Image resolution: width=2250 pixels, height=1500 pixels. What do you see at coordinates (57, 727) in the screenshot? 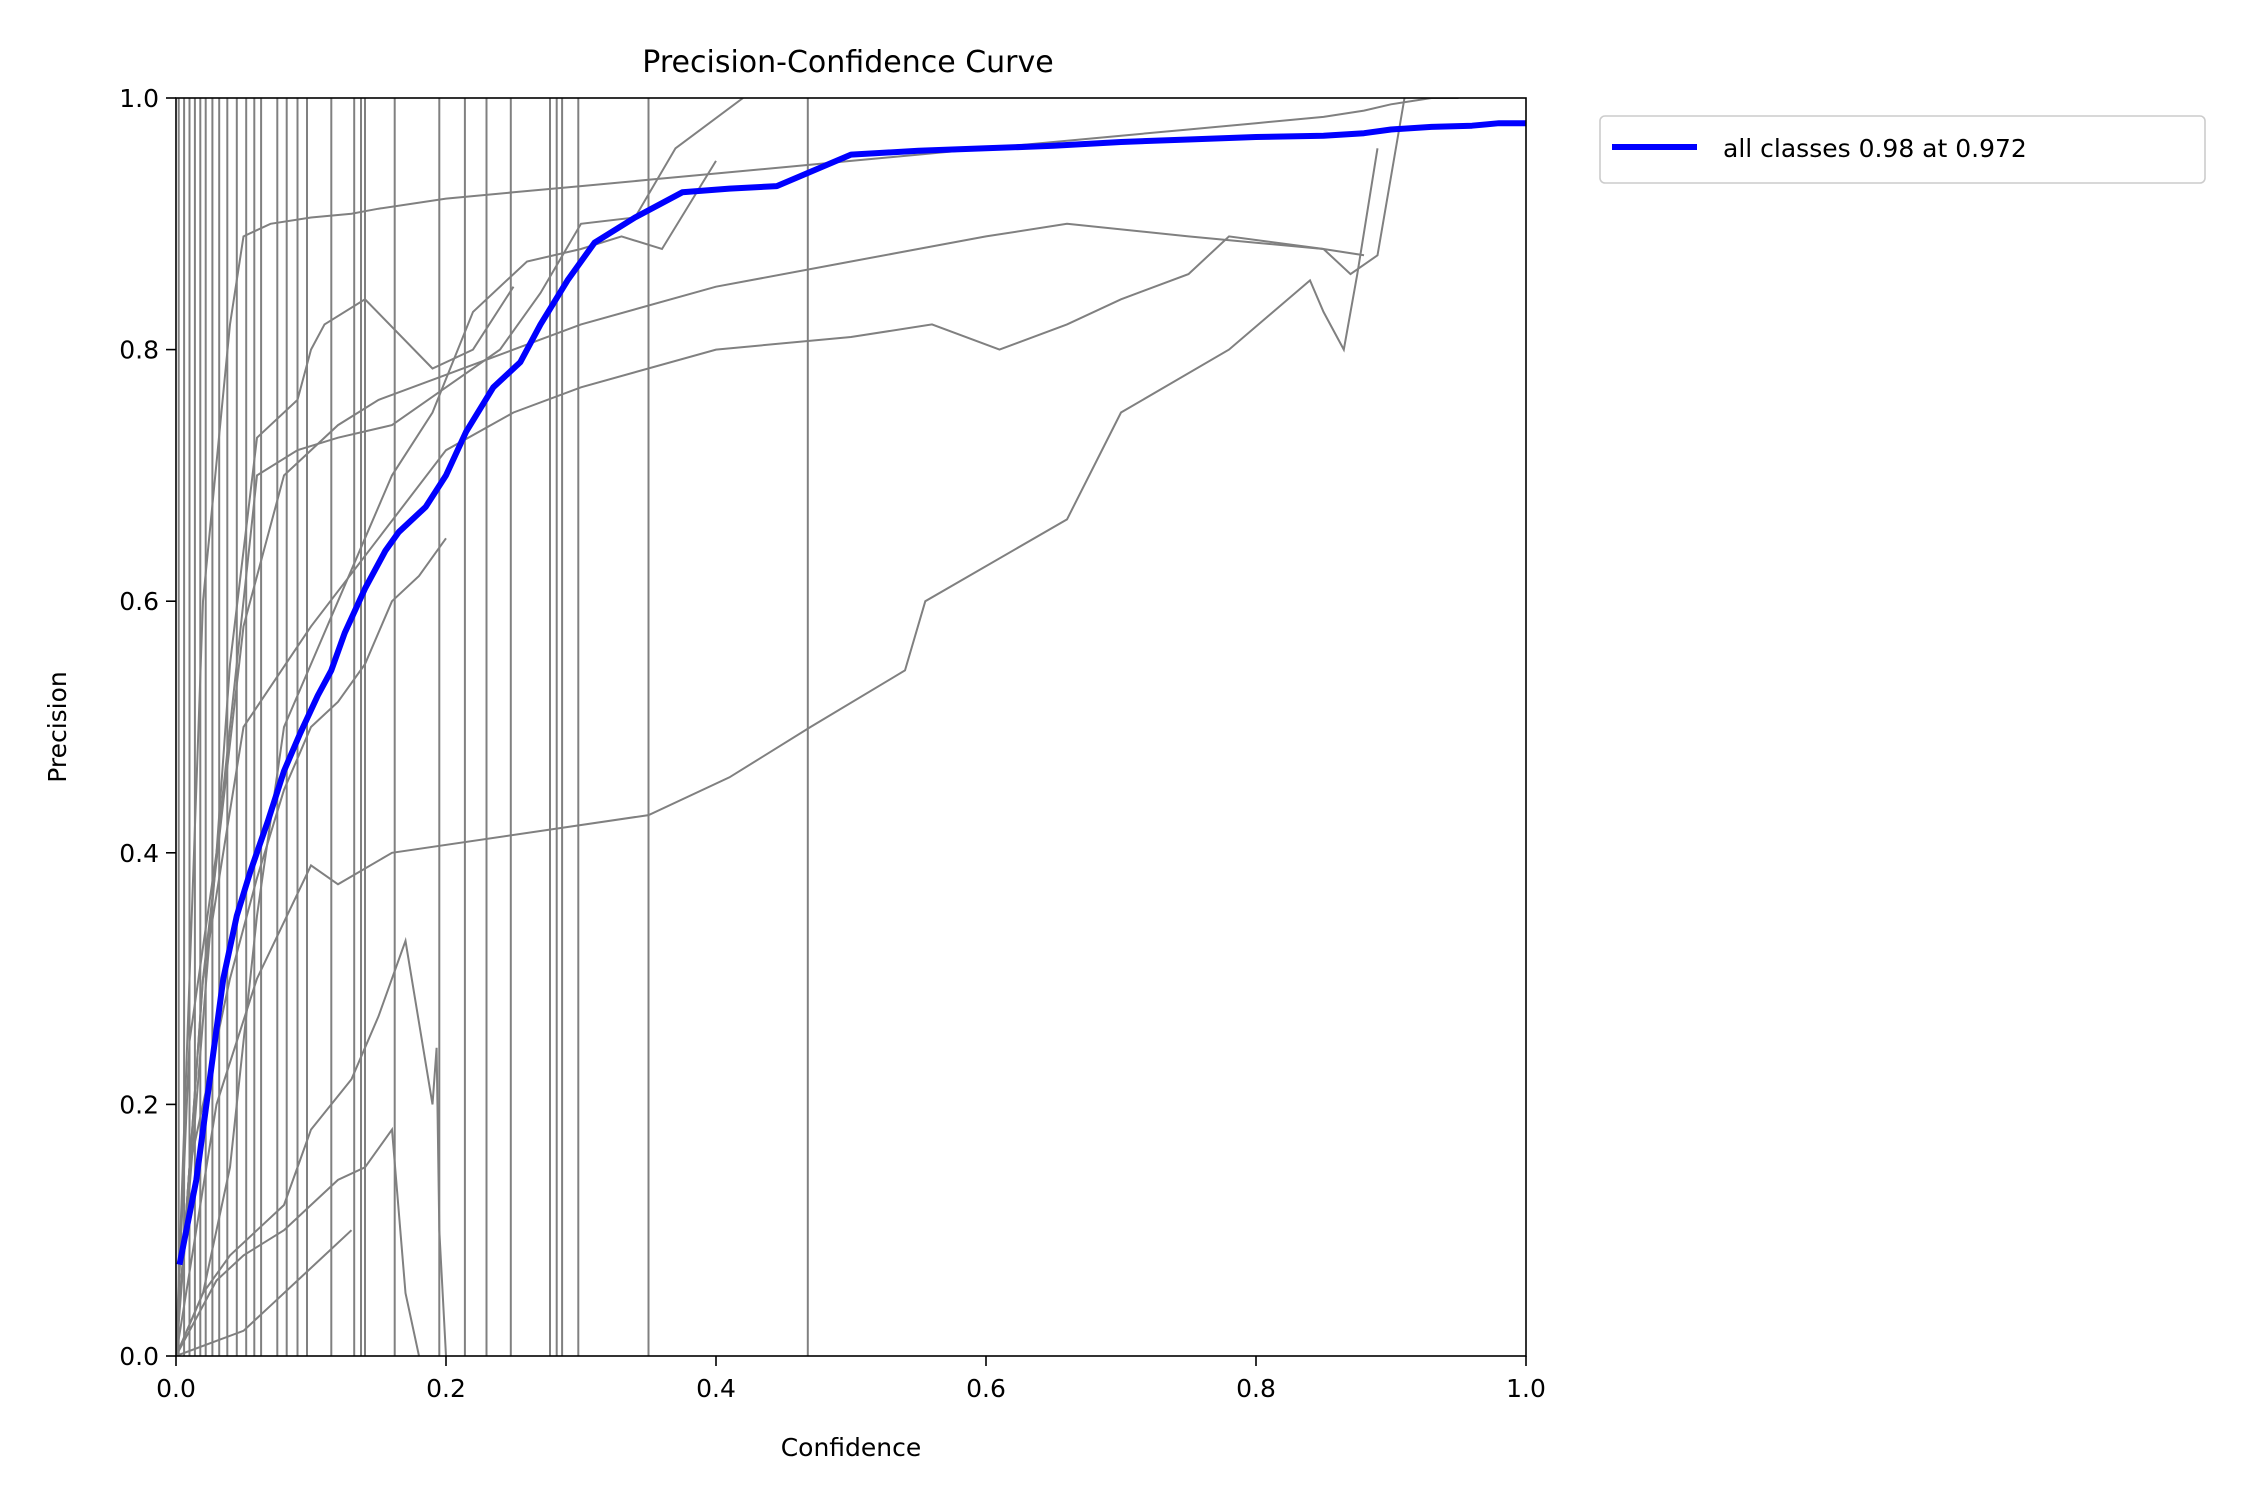
I see `y-axis-label: Precision` at bounding box center [57, 727].